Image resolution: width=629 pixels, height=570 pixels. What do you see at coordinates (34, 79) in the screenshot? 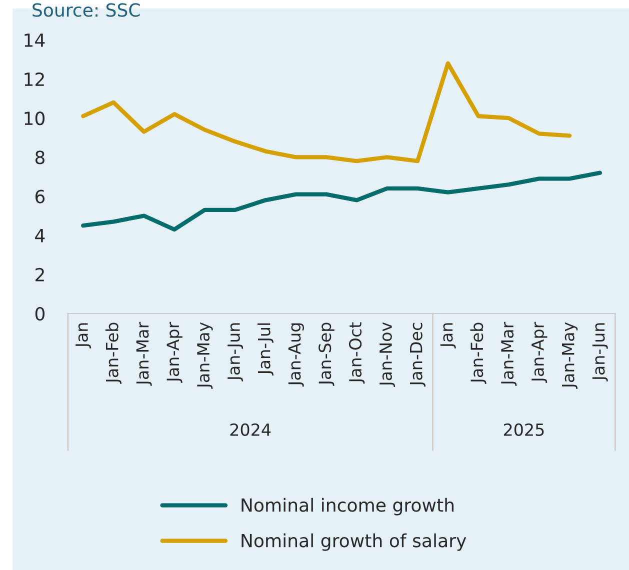
I see `y-tick-label: 12` at bounding box center [34, 79].